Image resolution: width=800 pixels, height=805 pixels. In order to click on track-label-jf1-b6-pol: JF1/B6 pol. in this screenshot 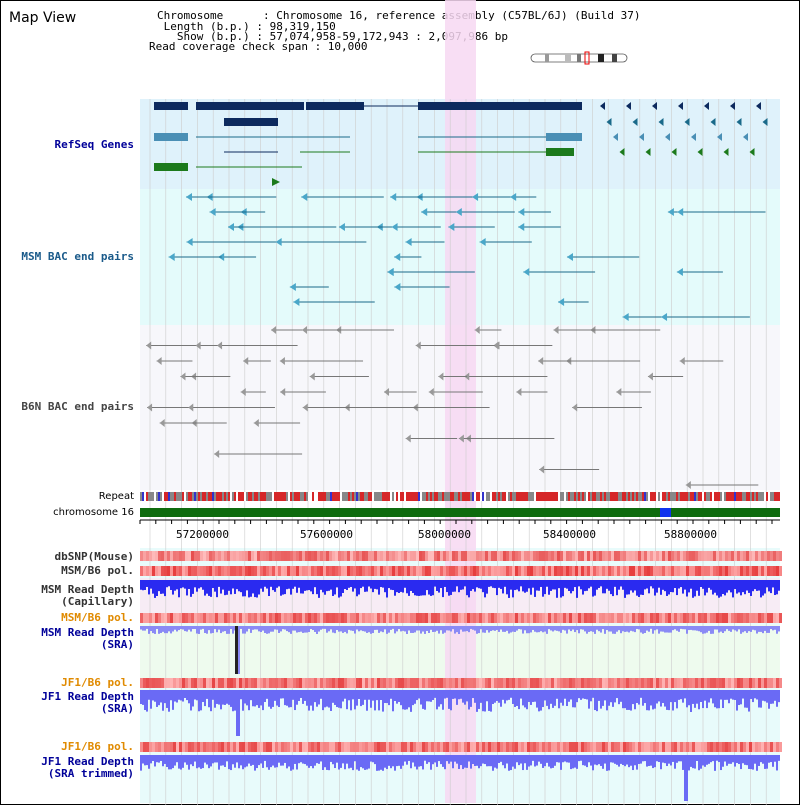, I will do `click(97, 682)`.